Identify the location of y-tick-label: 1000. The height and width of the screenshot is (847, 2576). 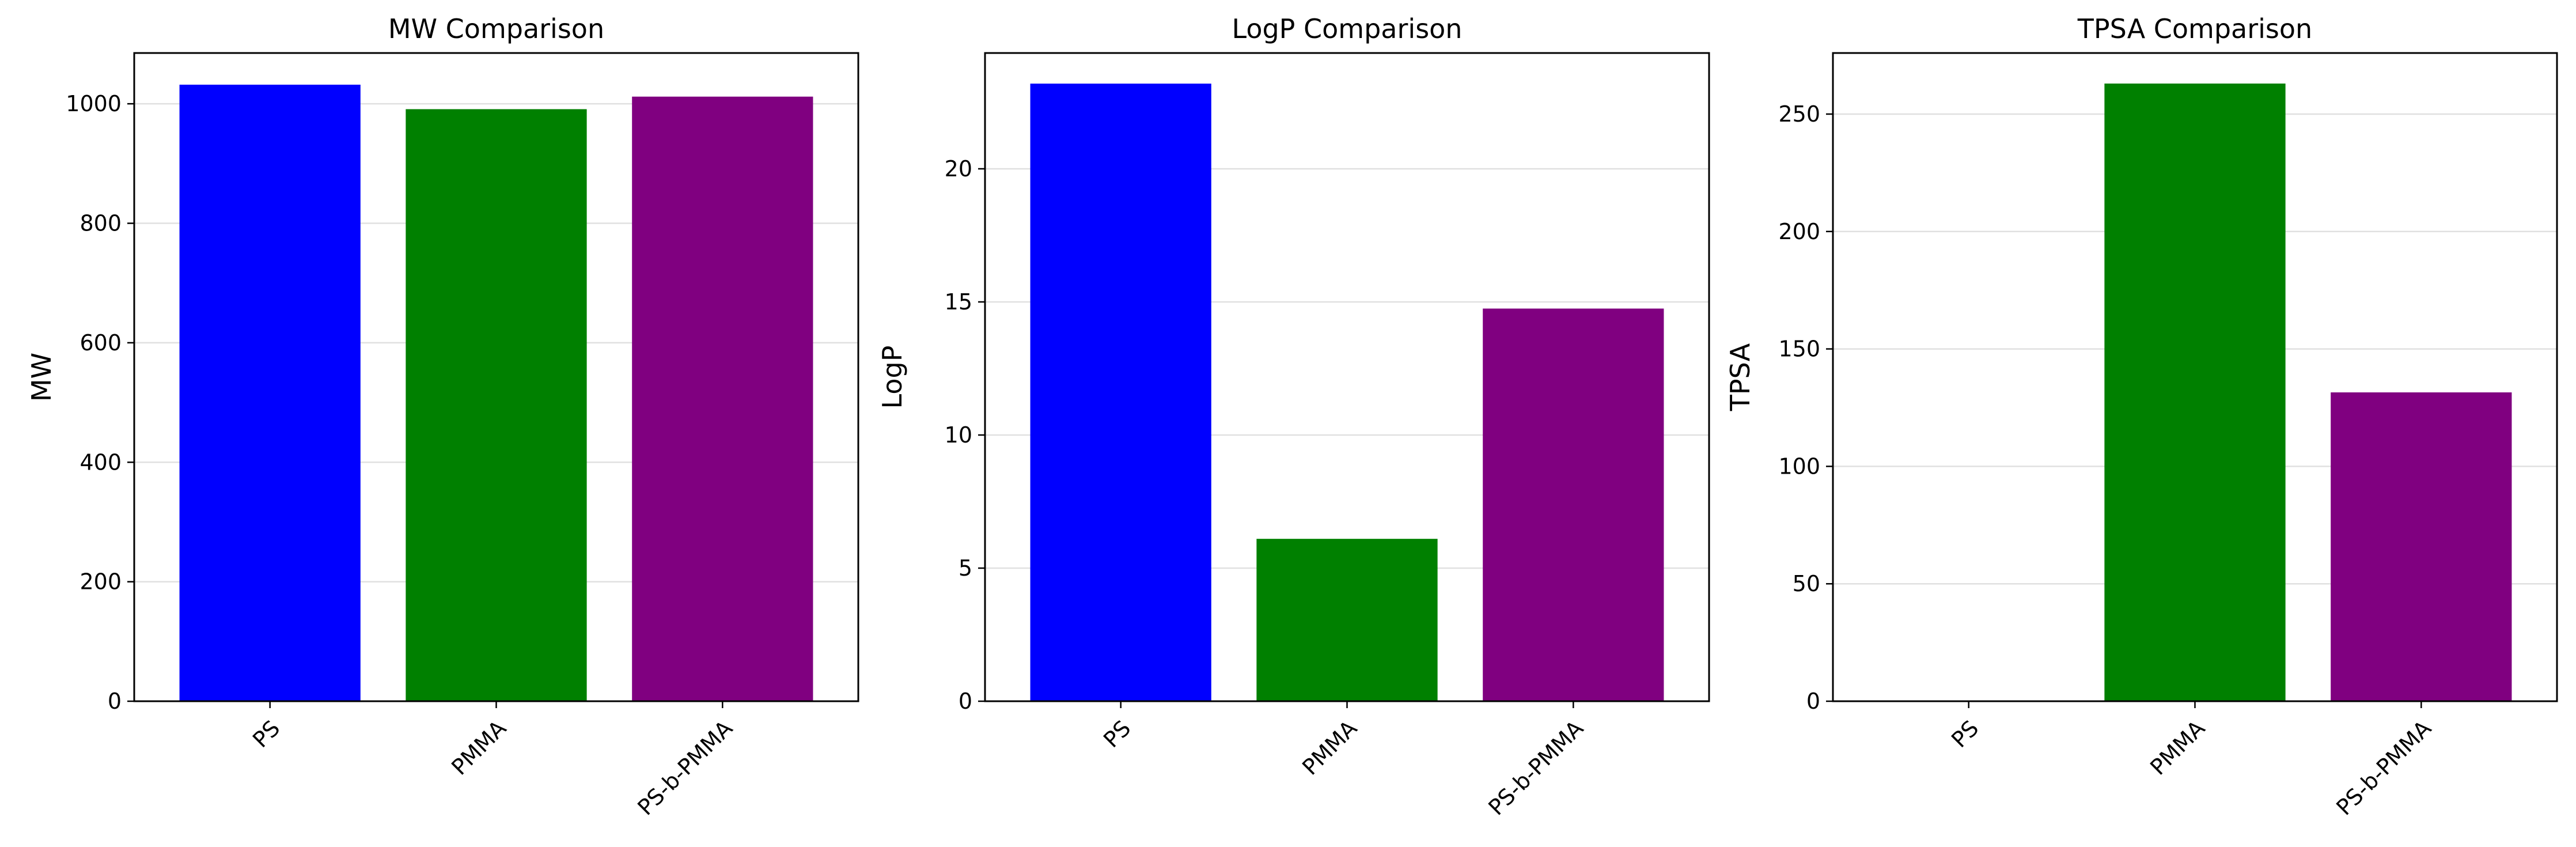
(94, 103).